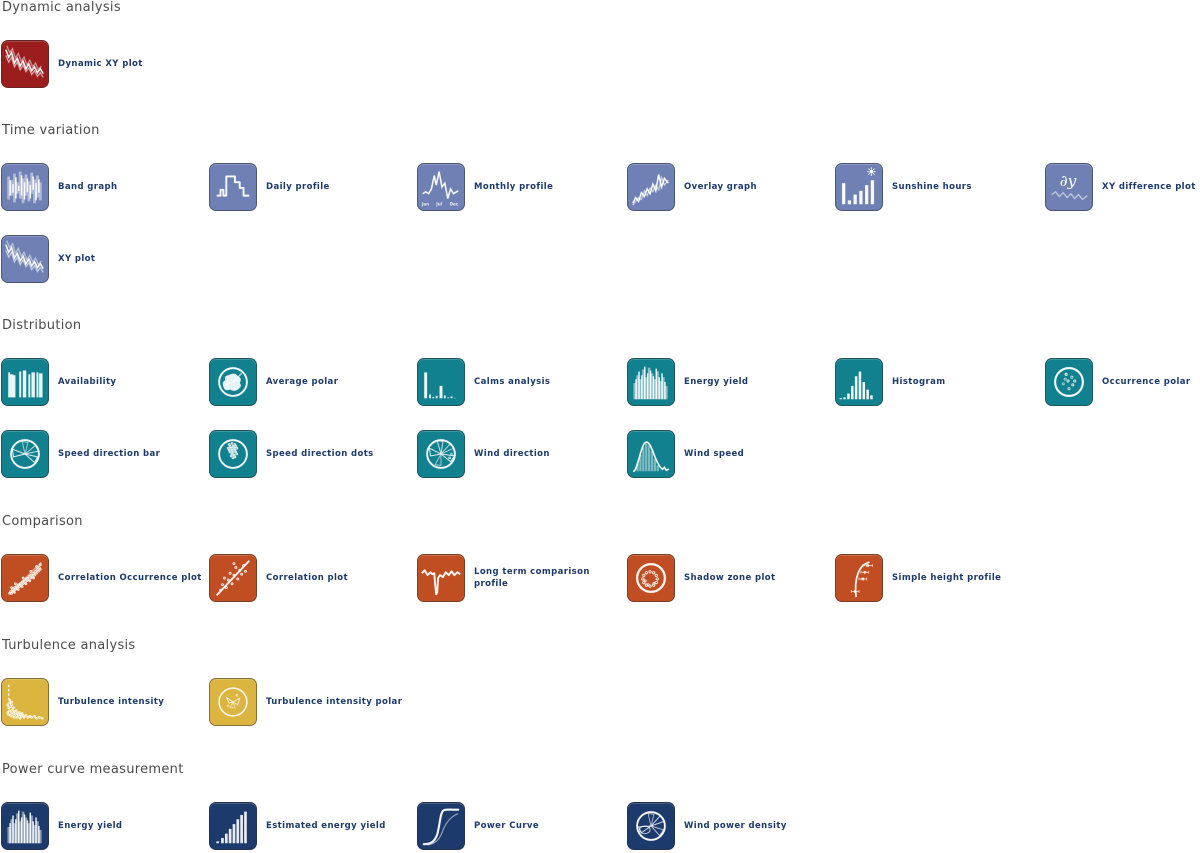 Image resolution: width=1200 pixels, height=853 pixels. I want to click on chart-type-item: Wind direction, so click(518, 454).